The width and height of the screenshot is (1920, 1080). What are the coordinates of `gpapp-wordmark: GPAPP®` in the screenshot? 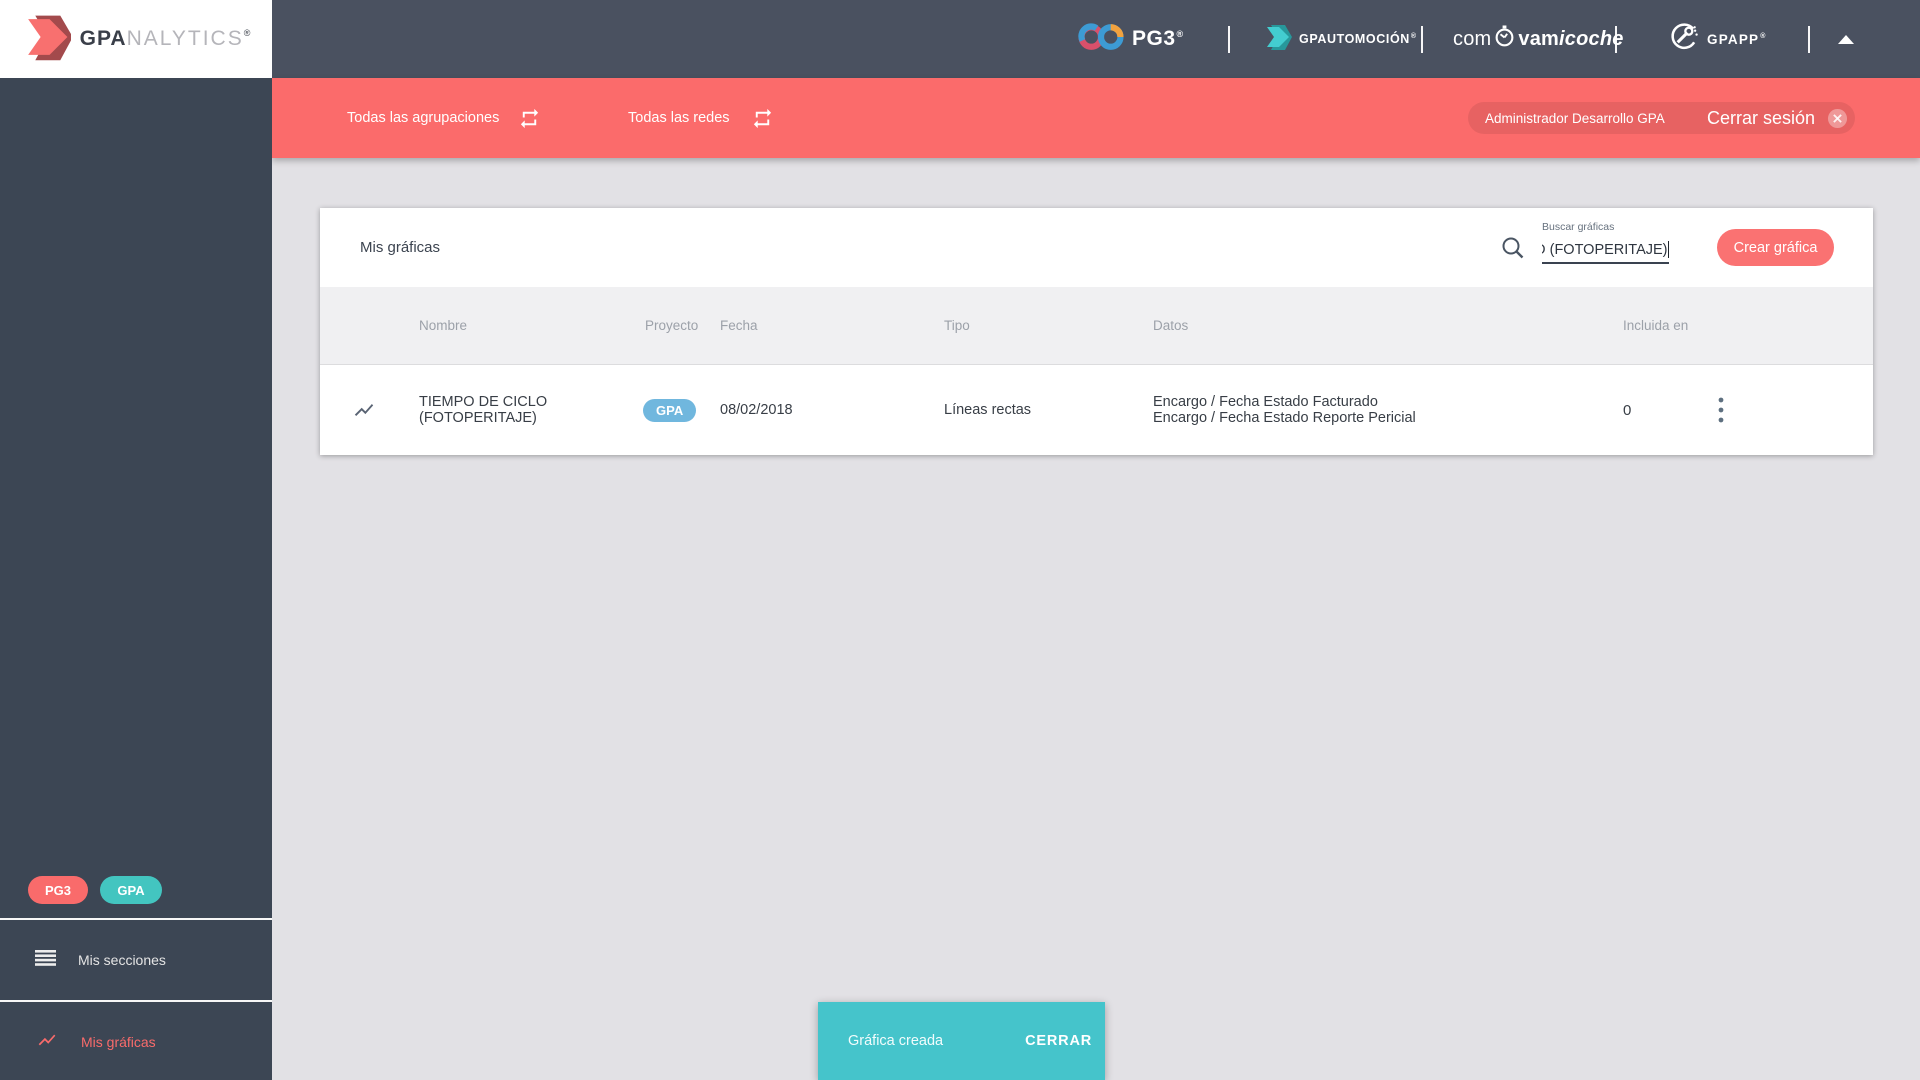 It's located at (1737, 39).